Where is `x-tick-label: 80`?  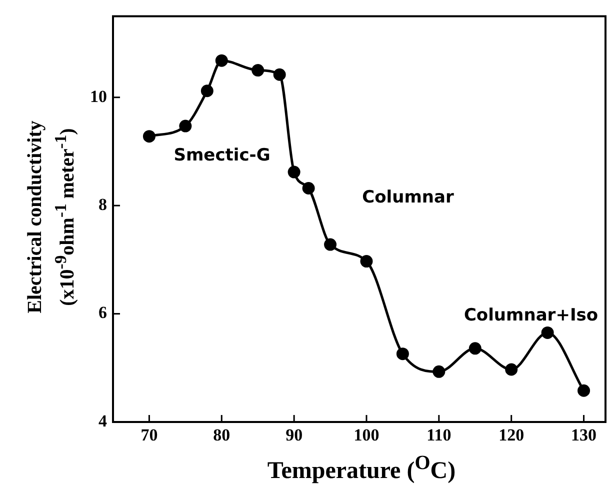 x-tick-label: 80 is located at coordinates (221, 435).